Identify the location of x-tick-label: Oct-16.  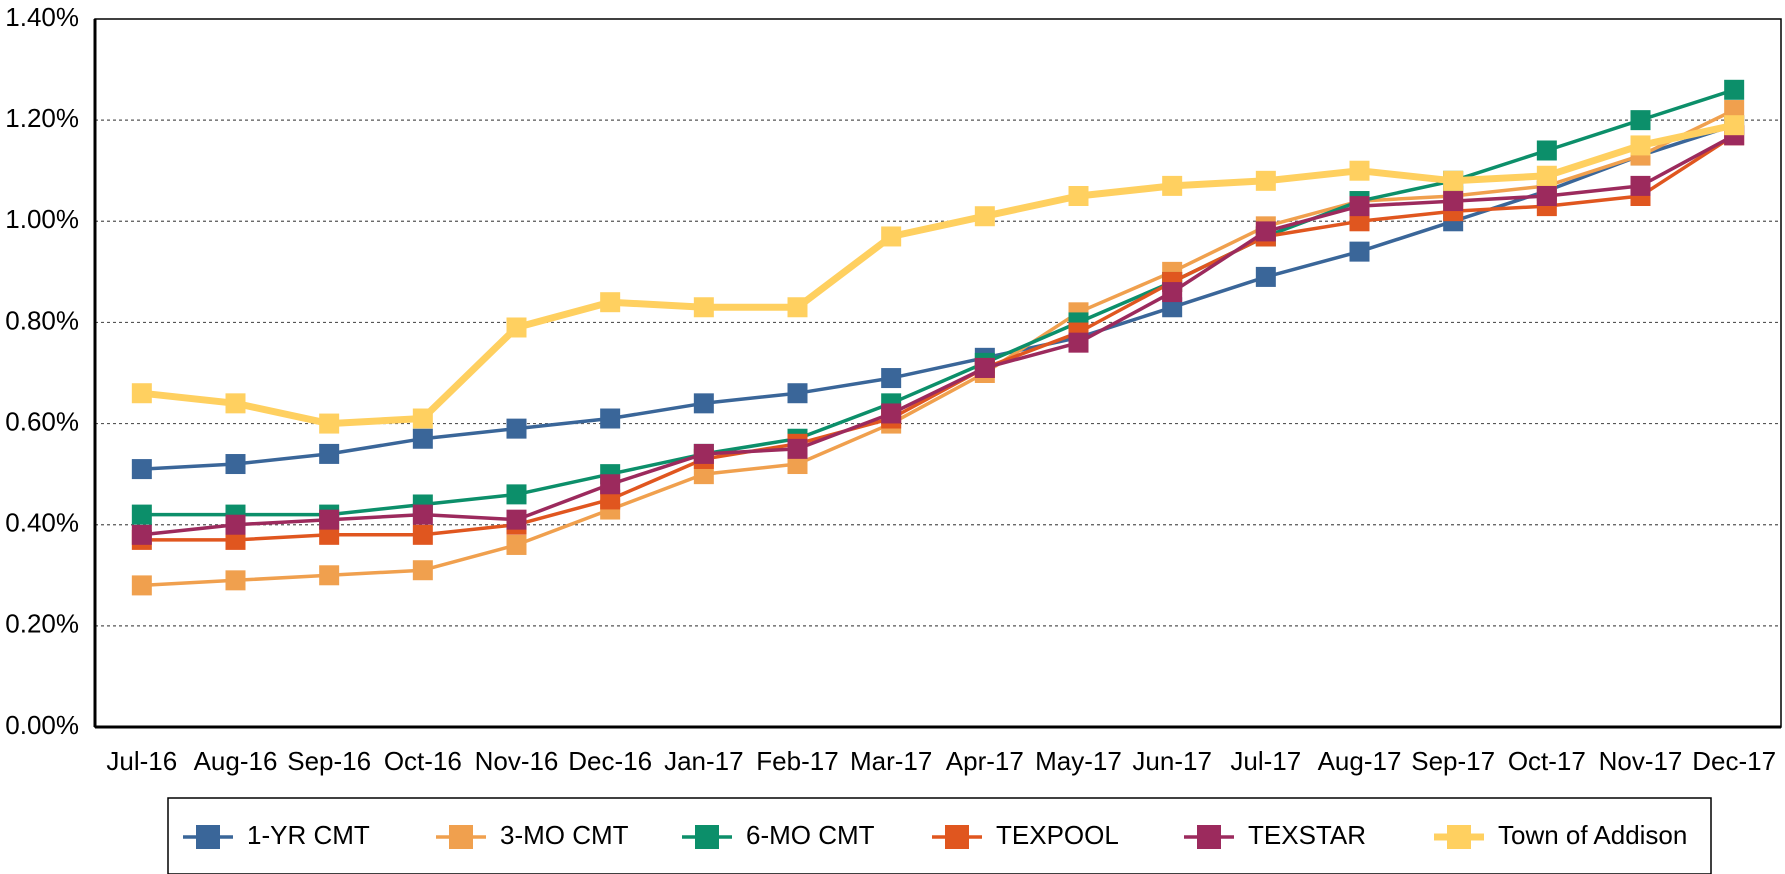
(423, 761).